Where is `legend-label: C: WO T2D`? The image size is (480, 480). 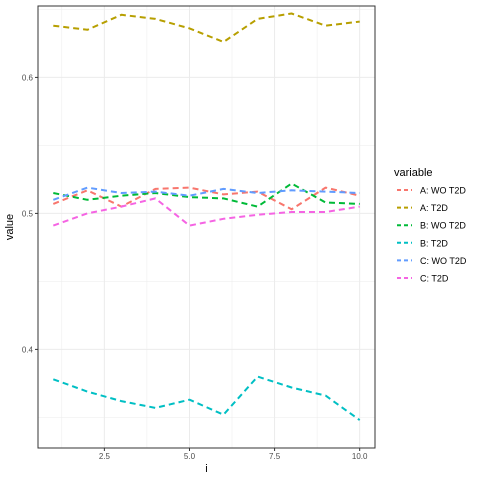
legend-label: C: WO T2D is located at coordinates (443, 261).